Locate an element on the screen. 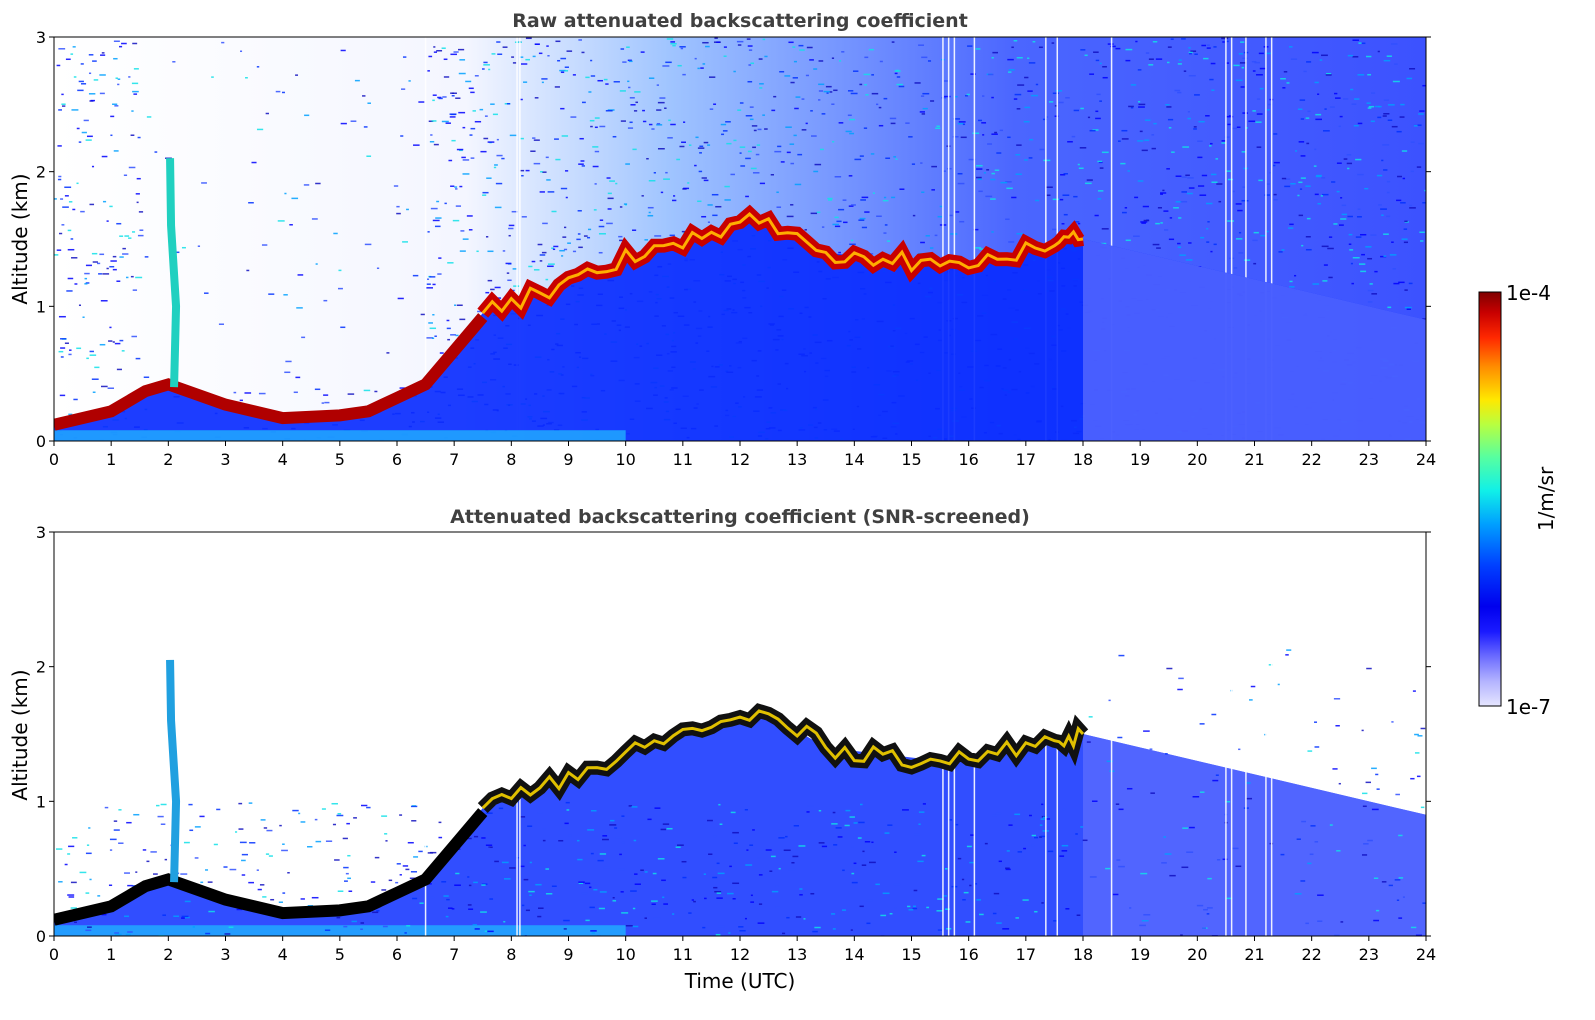 Image resolution: width=1595 pixels, height=1020 pixels. x-tick-label: 6 is located at coordinates (397, 459).